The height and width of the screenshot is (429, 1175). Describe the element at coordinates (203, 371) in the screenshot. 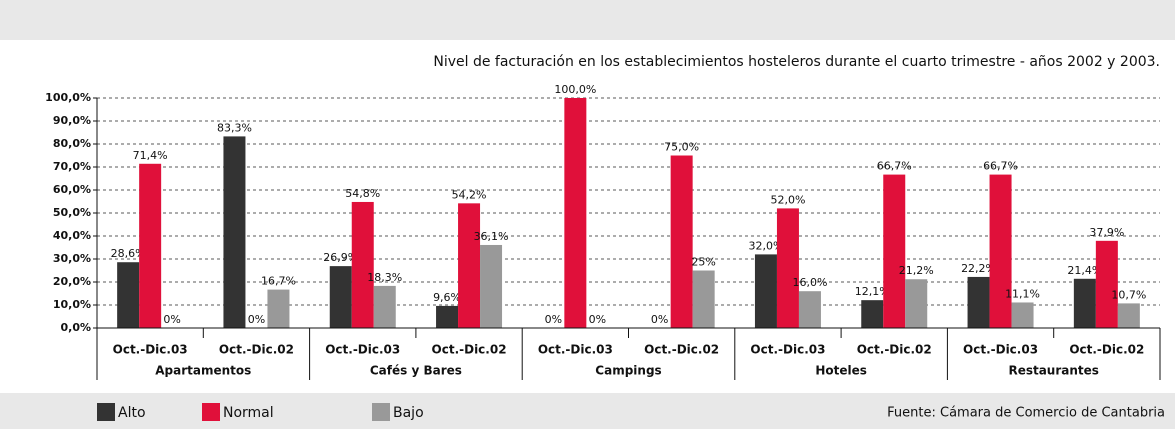

I see `group-label: Apartamentos` at that location.